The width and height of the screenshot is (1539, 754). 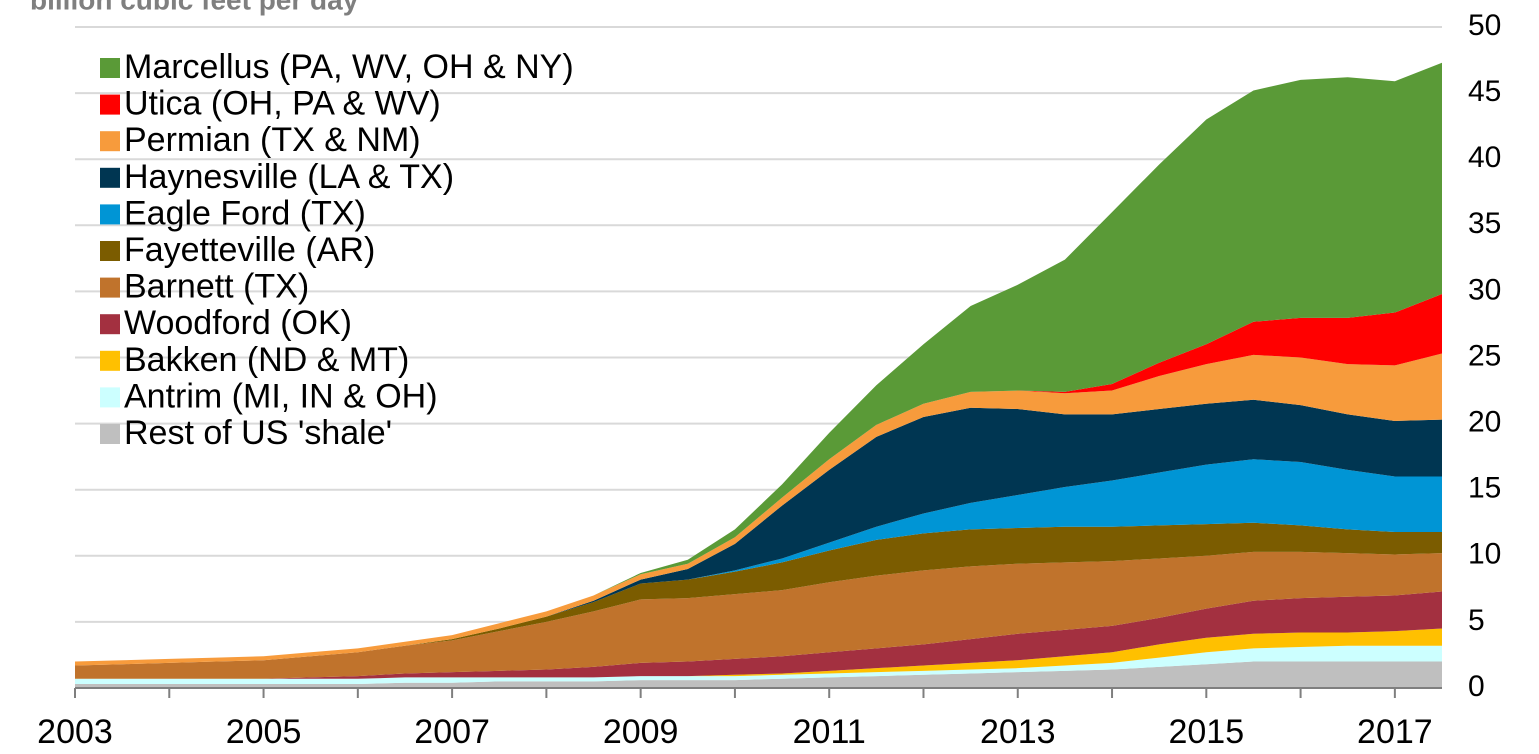 I want to click on chart-subtitle: billion cubic feet per day, so click(x=194, y=7).